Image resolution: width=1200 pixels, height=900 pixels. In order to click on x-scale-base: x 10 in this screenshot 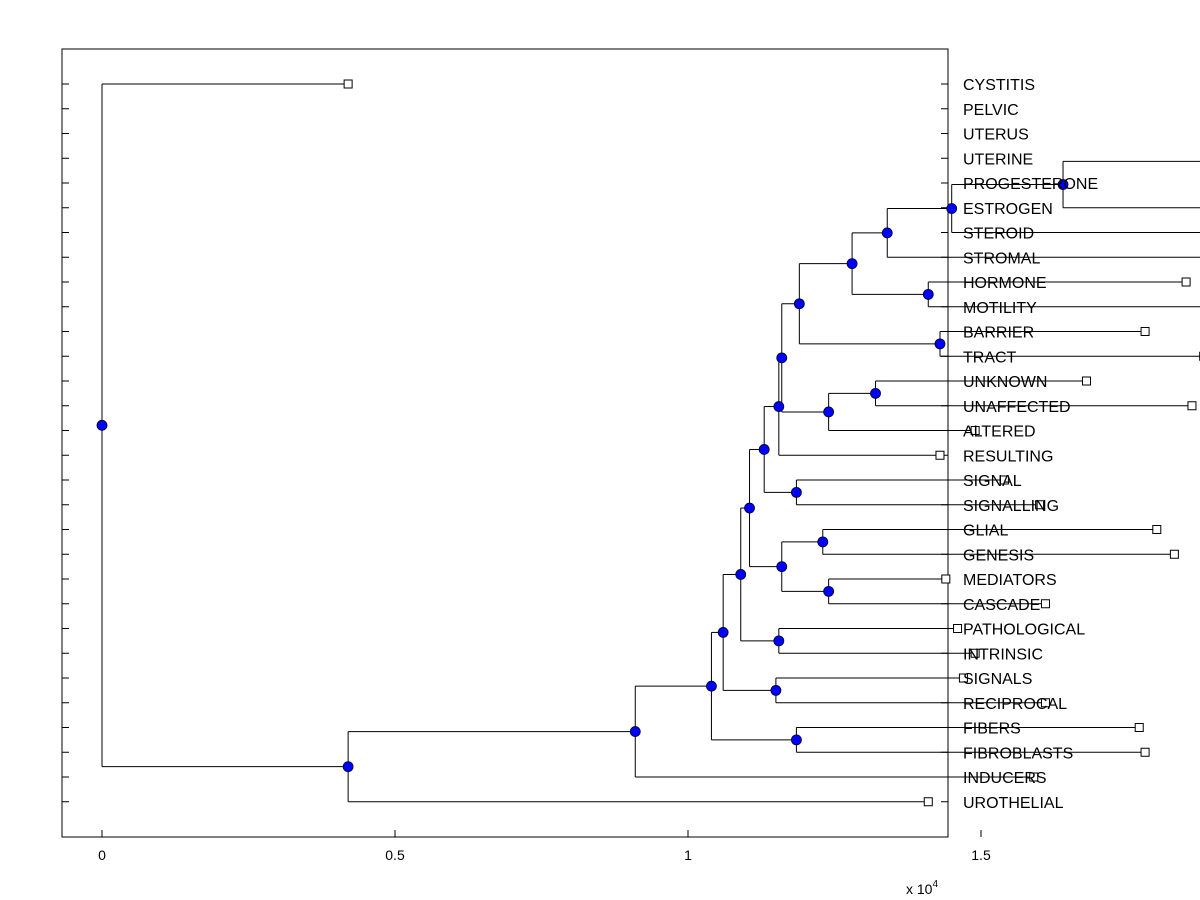, I will do `click(919, 889)`.